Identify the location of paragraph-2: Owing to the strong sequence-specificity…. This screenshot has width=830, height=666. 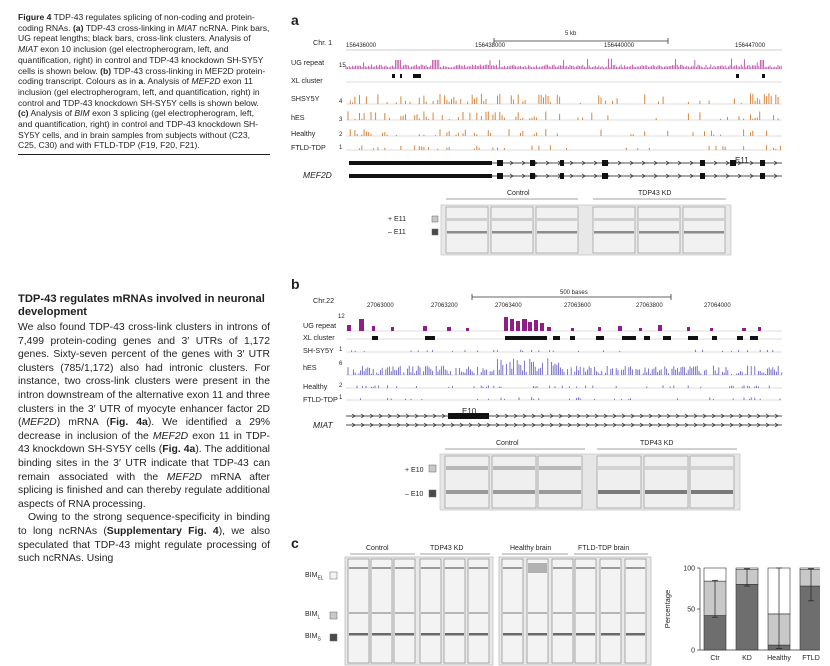
(144, 538).